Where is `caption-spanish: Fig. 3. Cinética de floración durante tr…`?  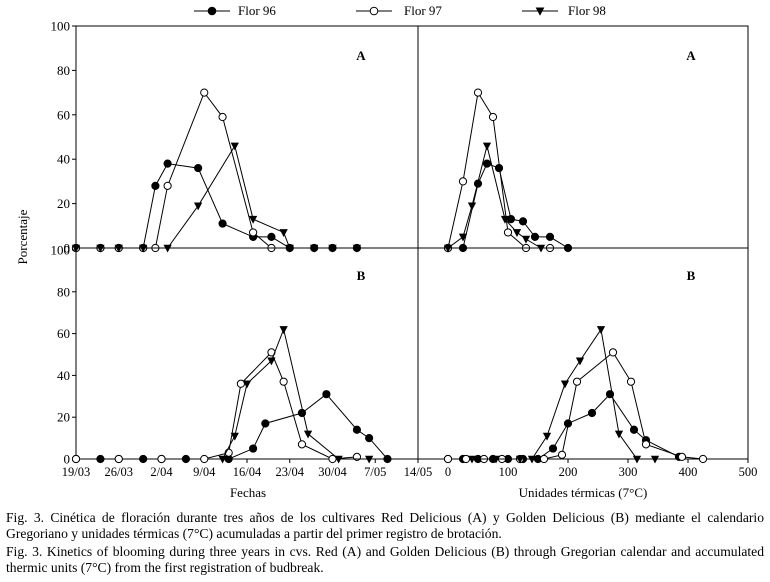
caption-spanish: Fig. 3. Cinética de floración durante tr… is located at coordinates (385, 526).